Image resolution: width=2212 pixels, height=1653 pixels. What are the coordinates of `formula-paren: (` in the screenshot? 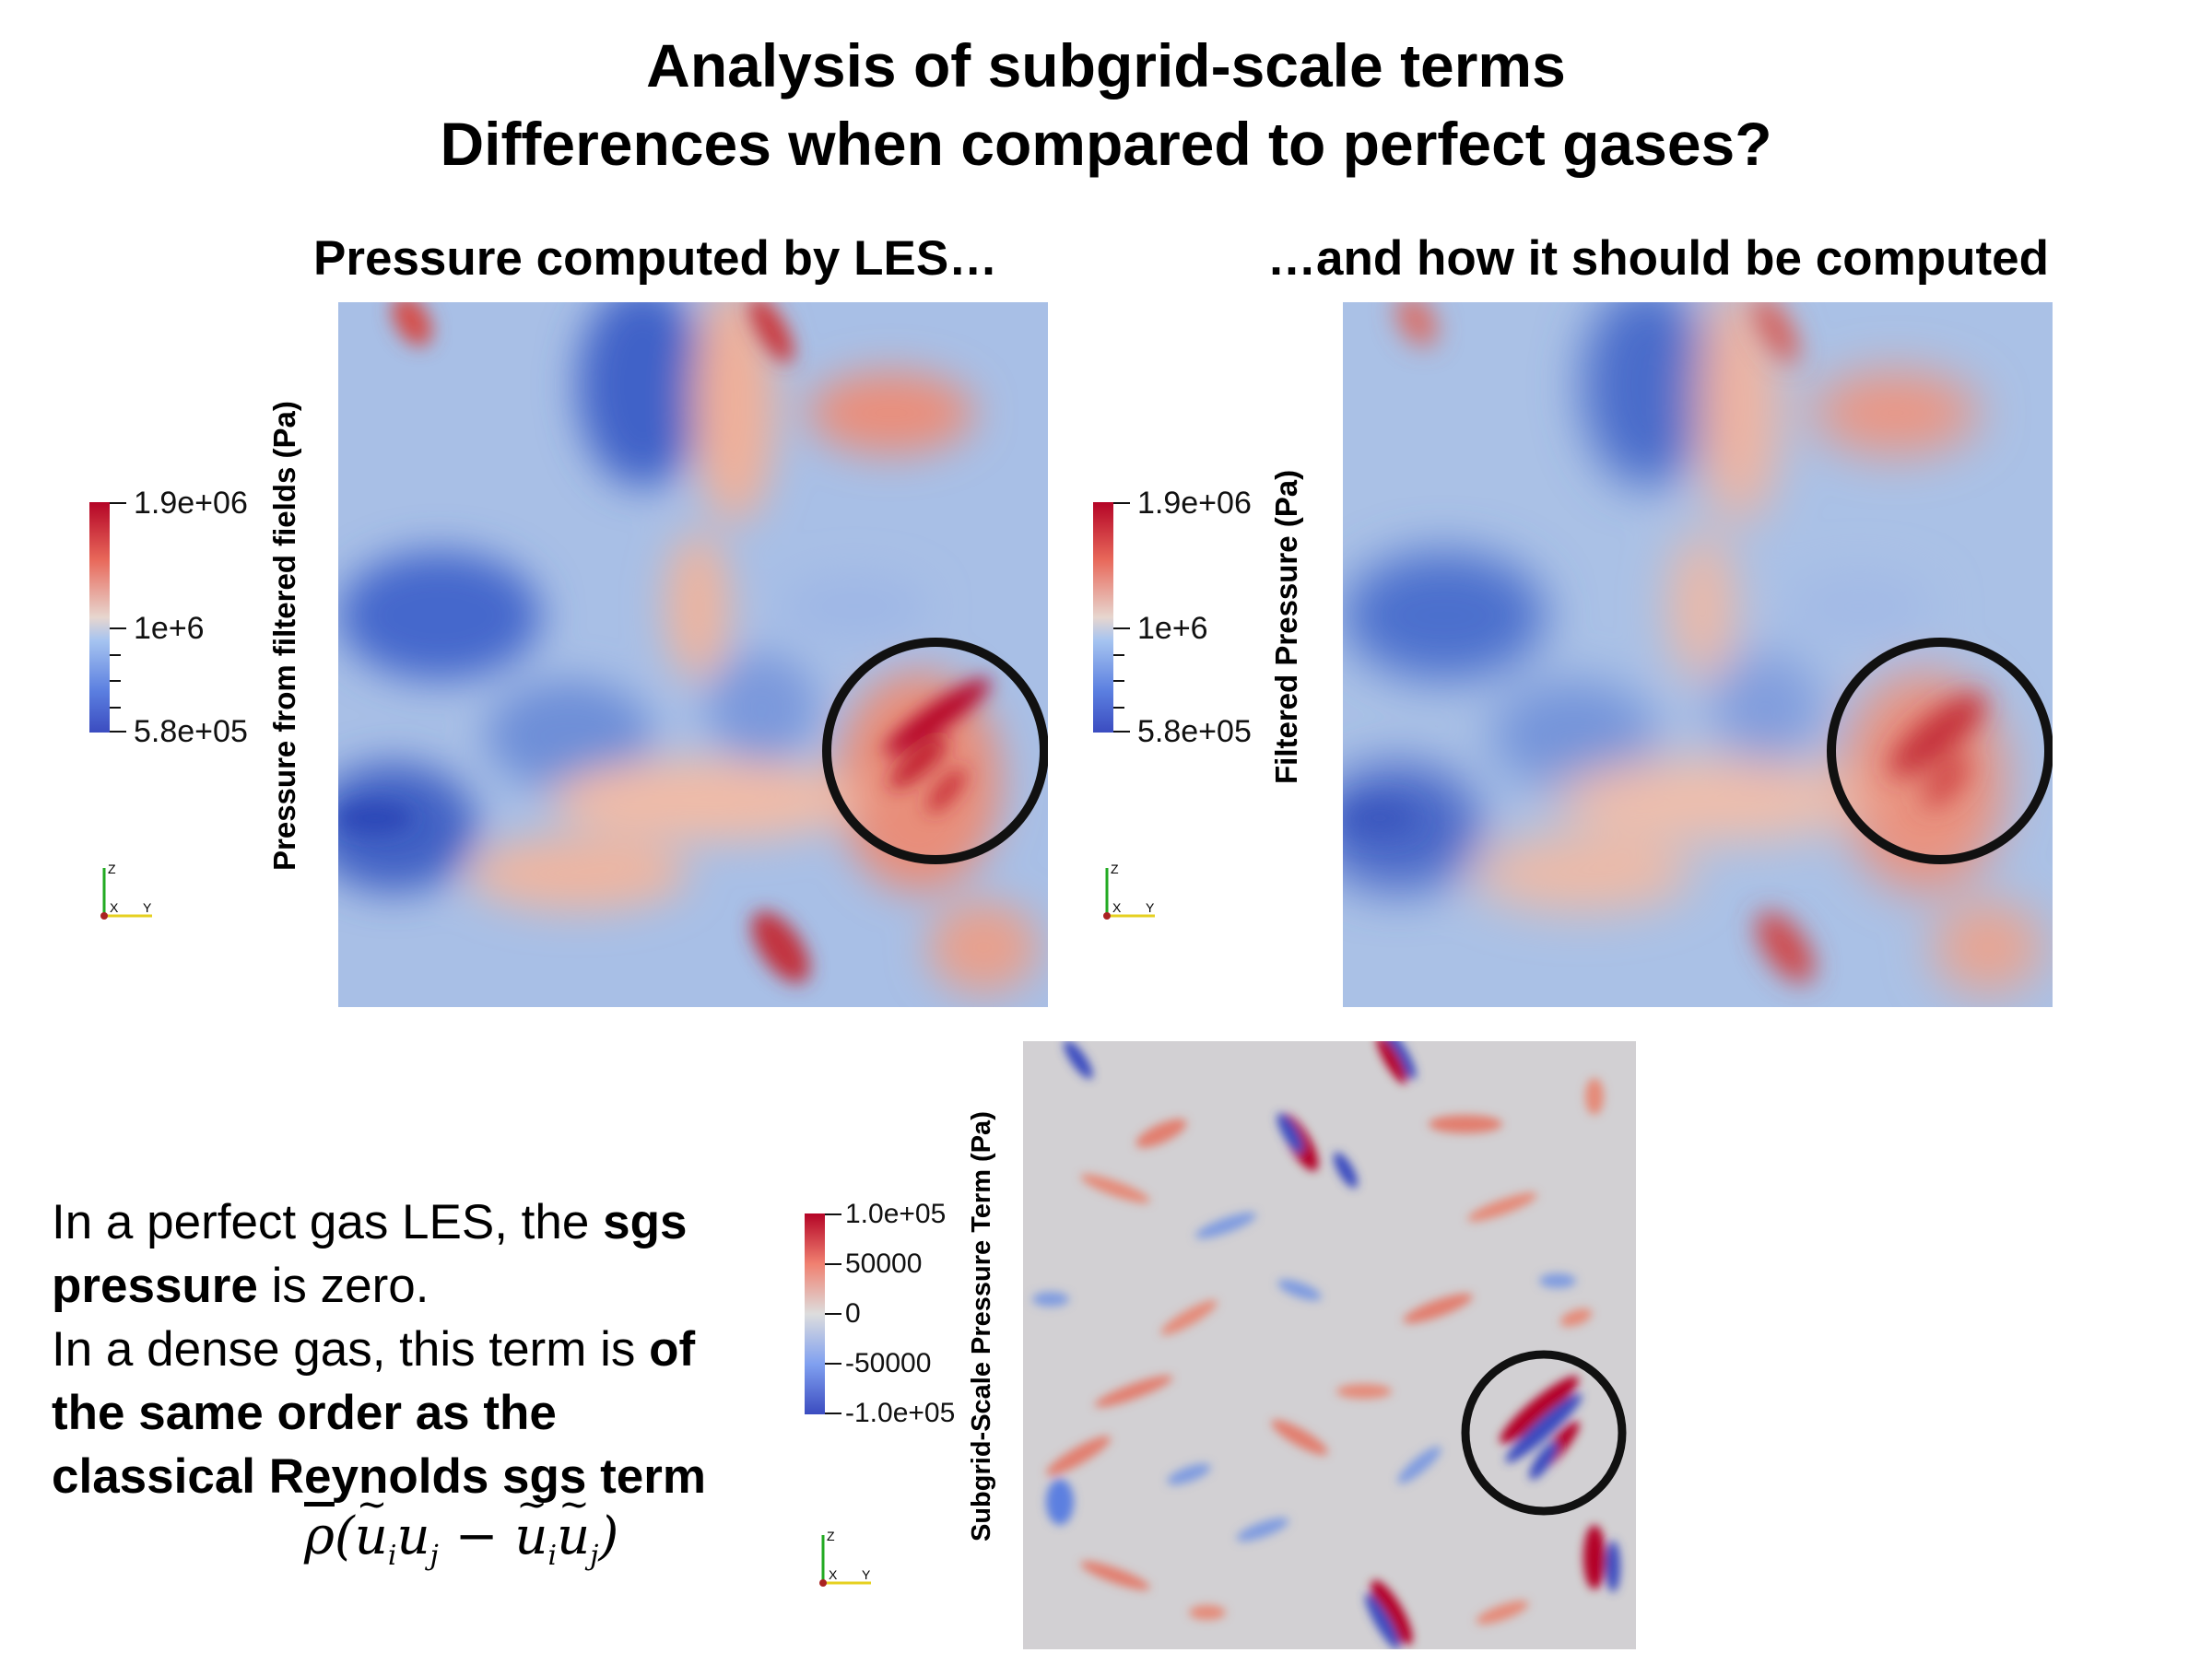 It's located at (344, 1536).